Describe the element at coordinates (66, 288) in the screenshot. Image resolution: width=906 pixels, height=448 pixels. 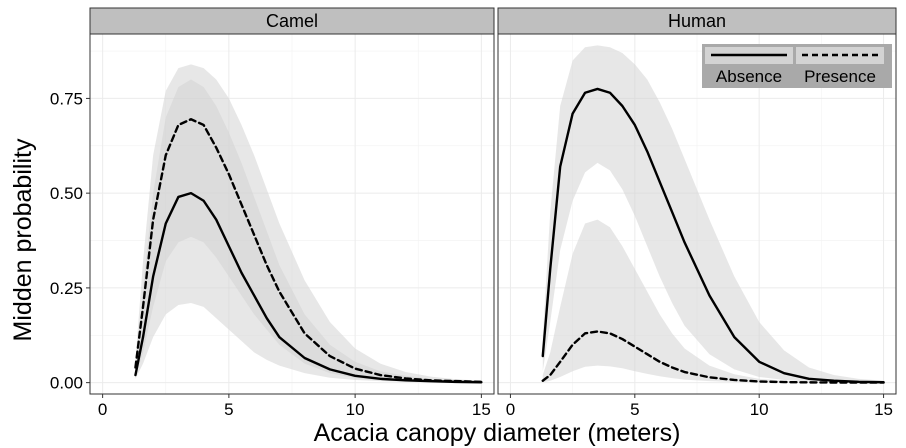
I see `y-tick-label: 0.25` at that location.